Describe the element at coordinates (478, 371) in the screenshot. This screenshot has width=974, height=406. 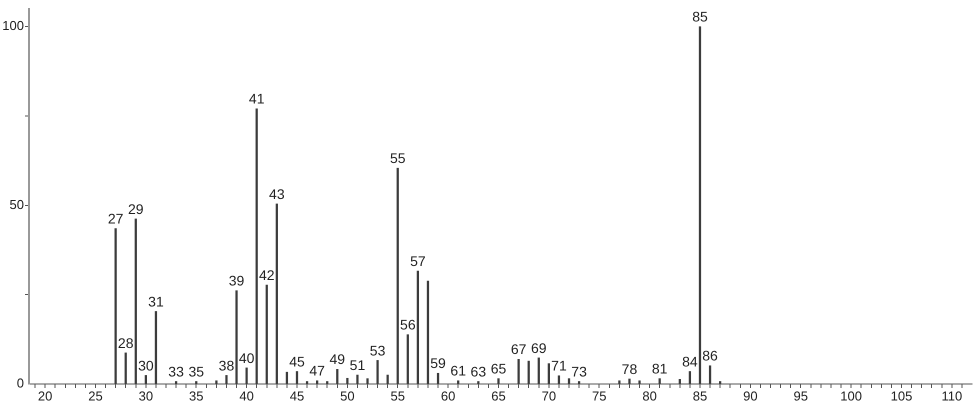
I see `annotation: 63` at that location.